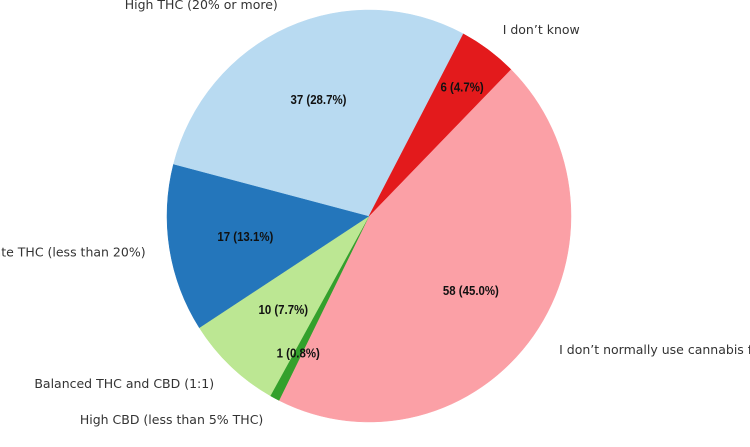 The height and width of the screenshot is (447, 750). Describe the element at coordinates (124, 383) in the screenshot. I see `pie-category-label: Balanced THC and CBD (1:1)` at that location.